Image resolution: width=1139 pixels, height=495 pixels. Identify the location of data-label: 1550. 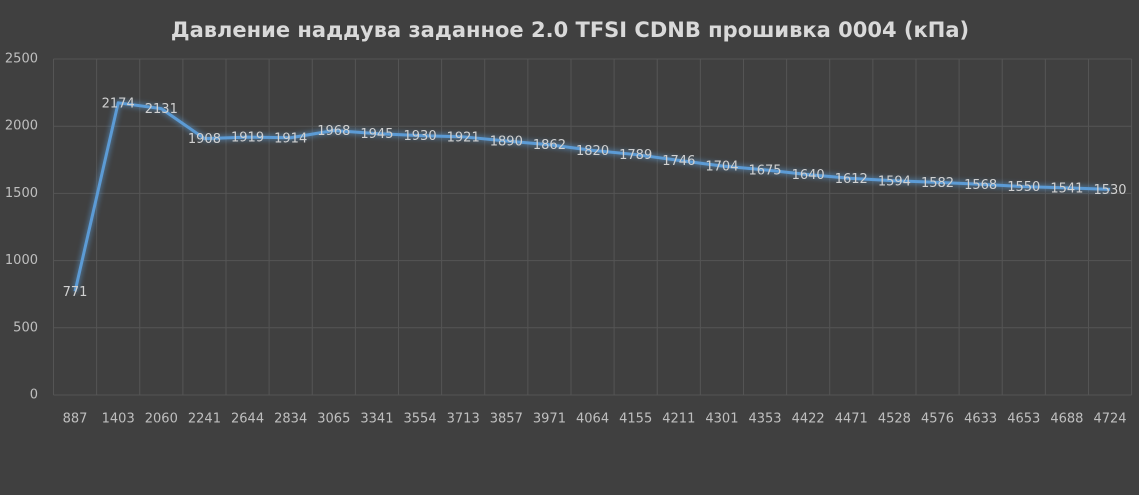
(1023, 187).